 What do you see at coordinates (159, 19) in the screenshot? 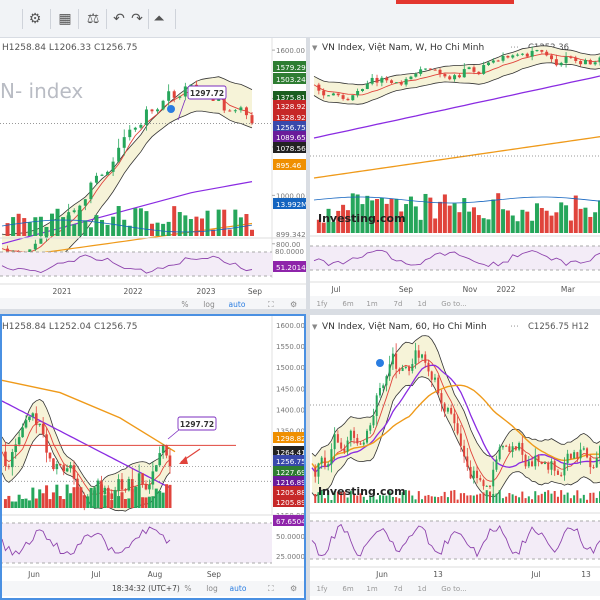
I see `alert-button: ⏶` at bounding box center [159, 19].